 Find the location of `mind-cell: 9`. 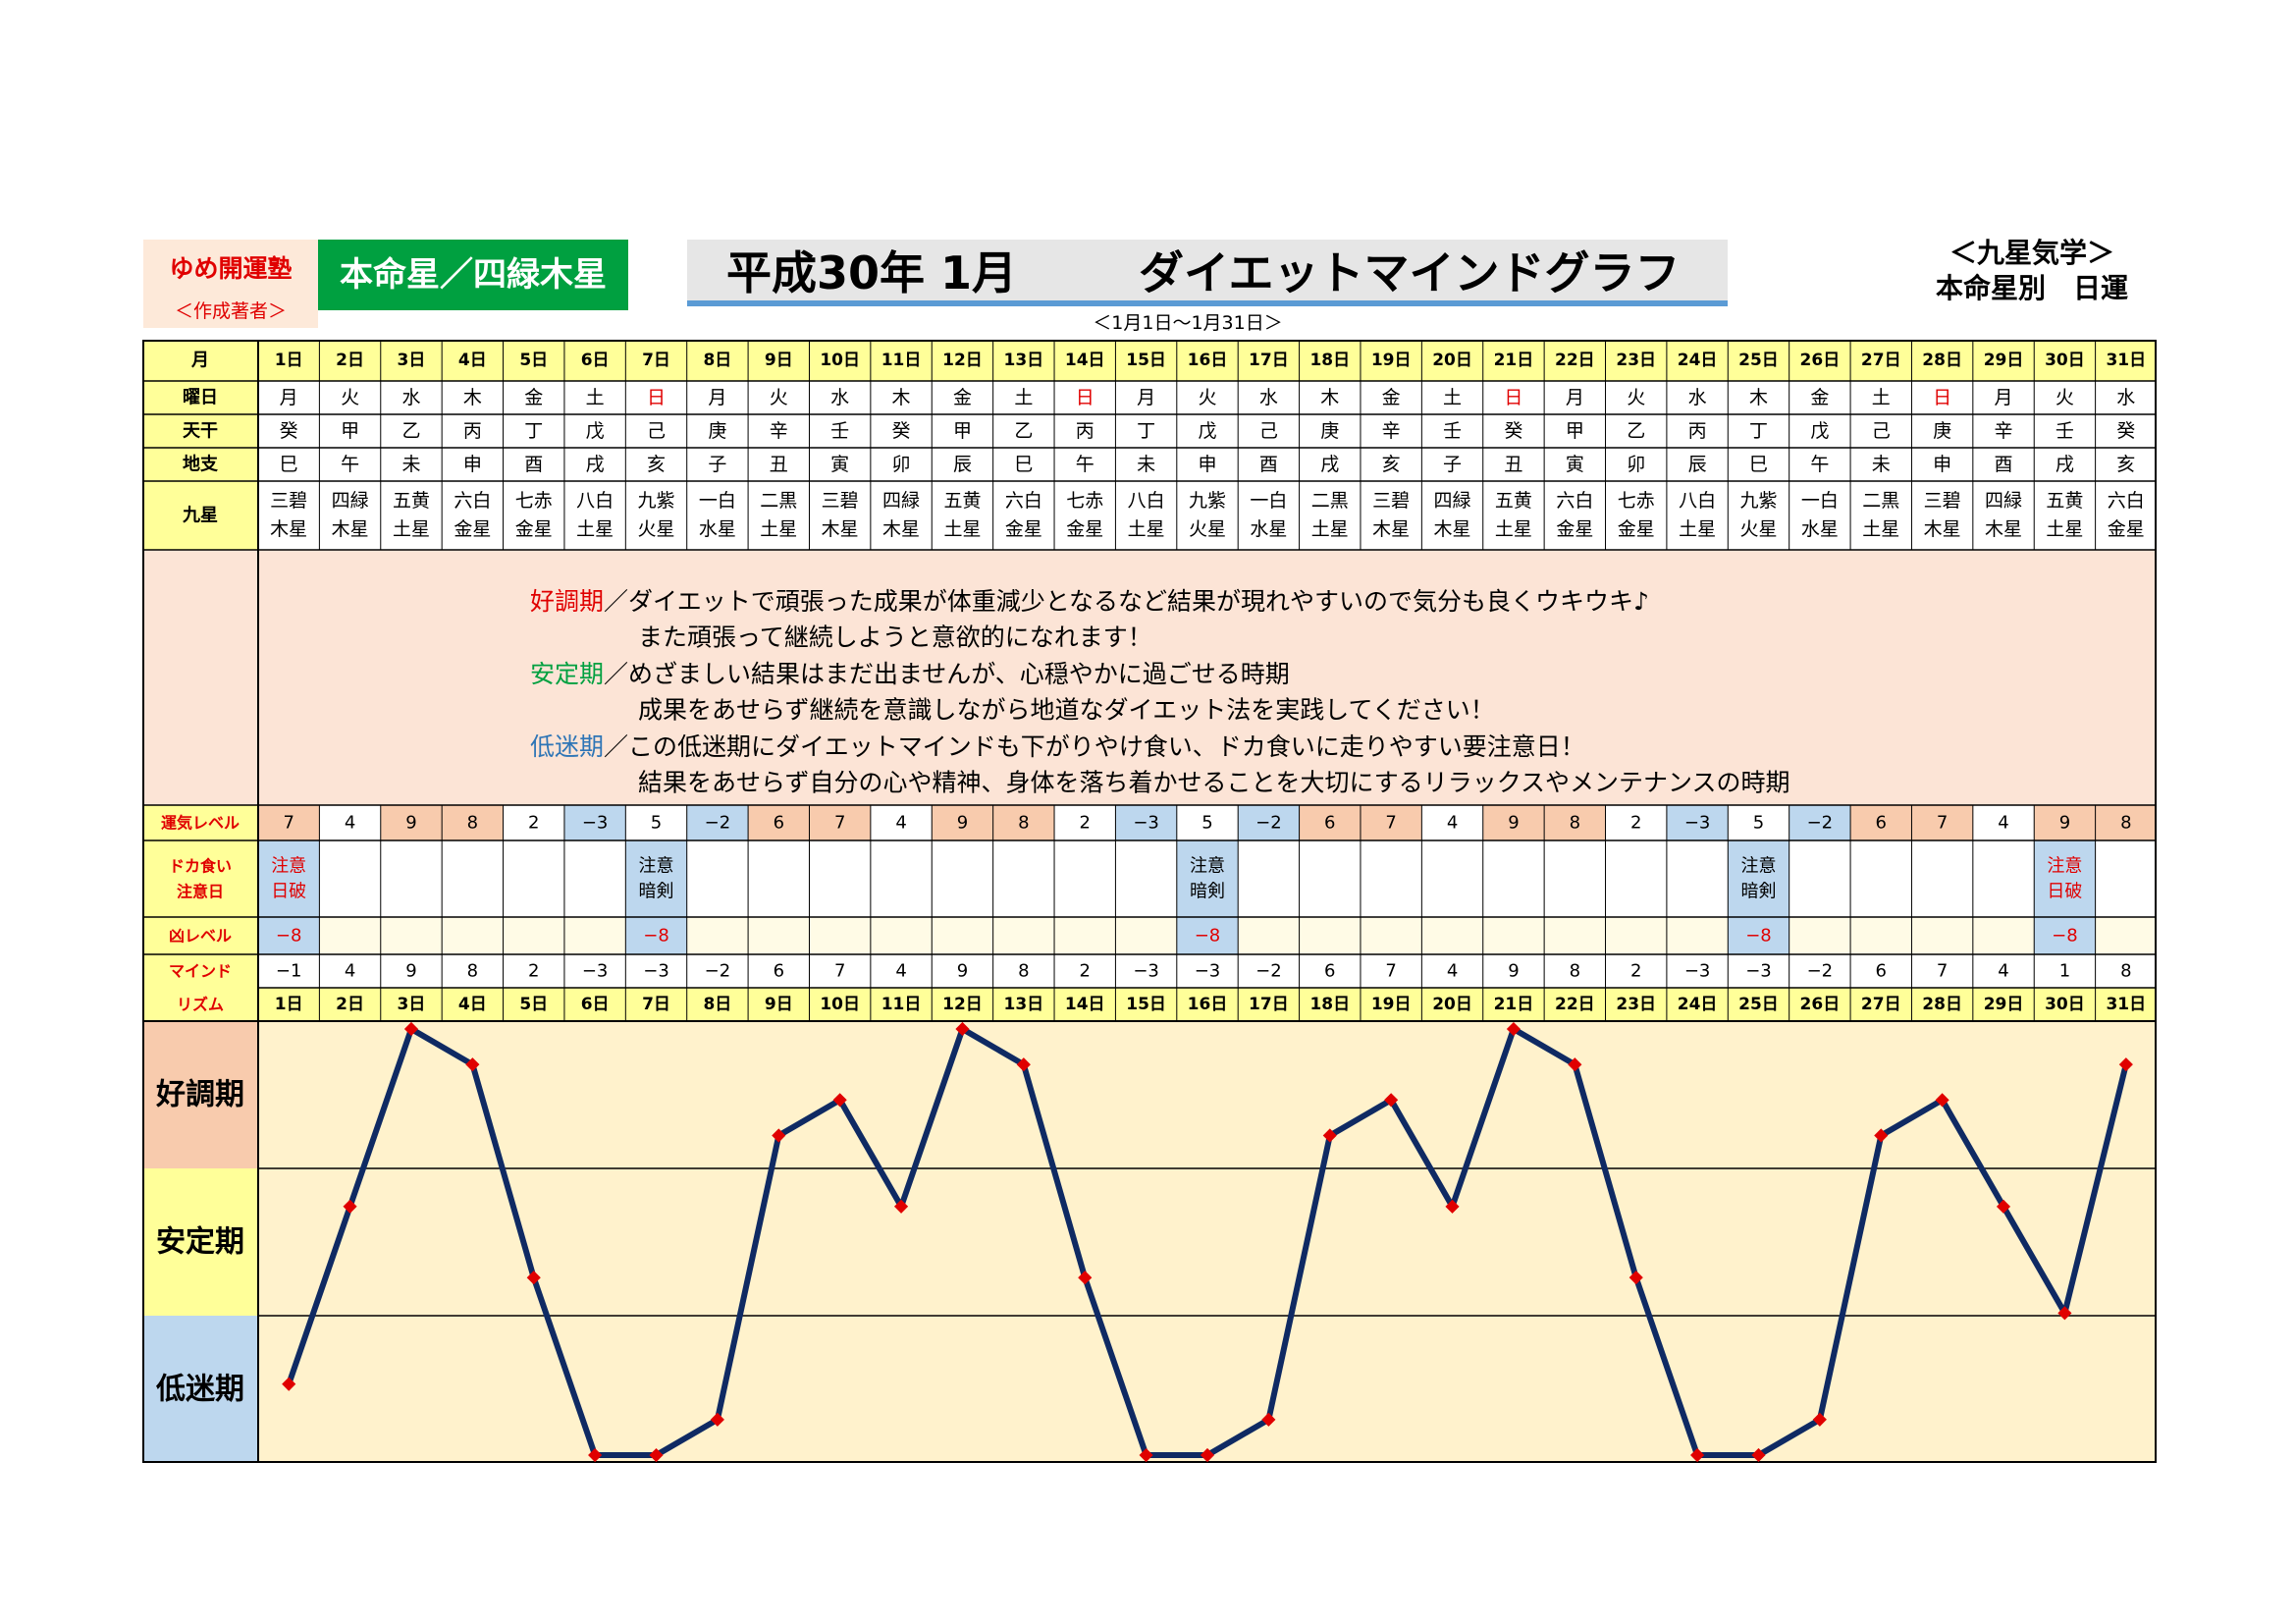

mind-cell: 9 is located at coordinates (410, 971).